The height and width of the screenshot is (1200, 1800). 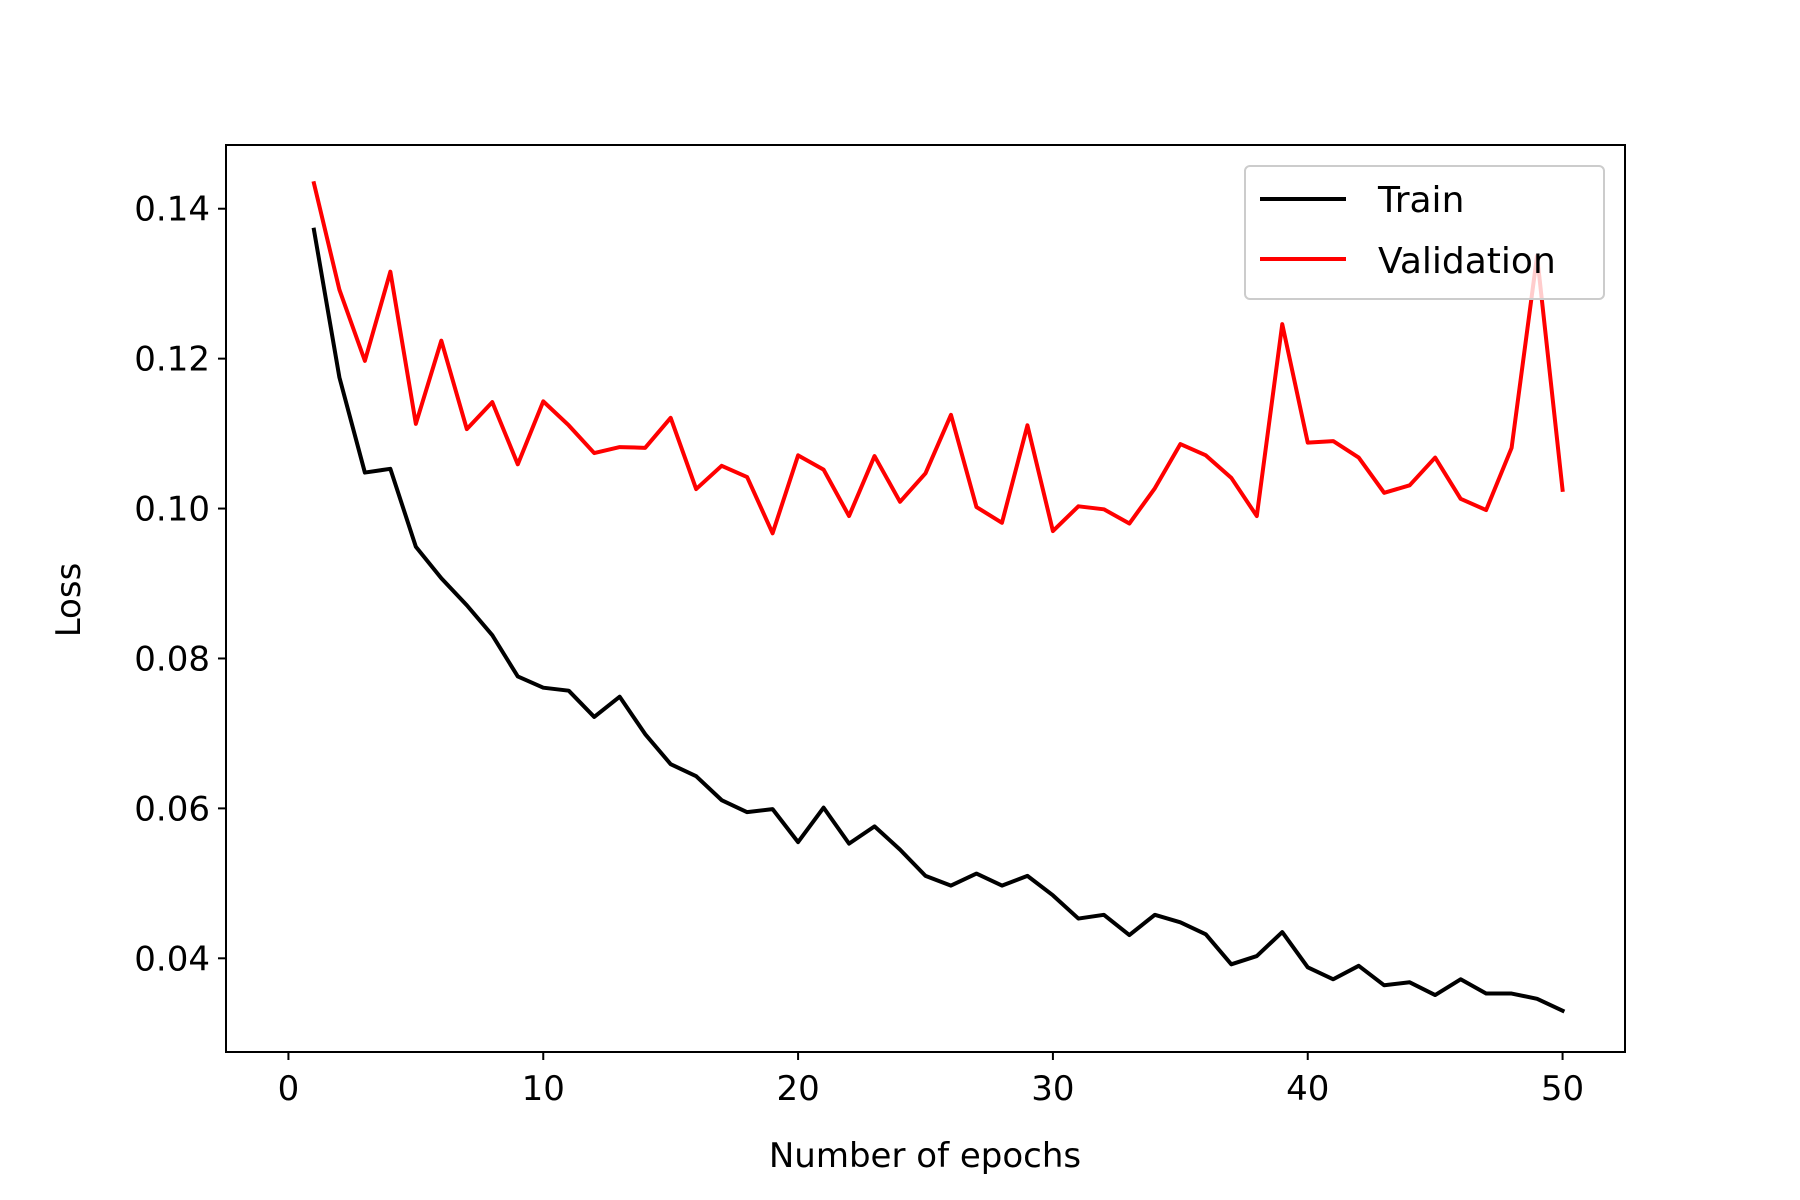 What do you see at coordinates (797, 1089) in the screenshot?
I see `x-tick-label: 20` at bounding box center [797, 1089].